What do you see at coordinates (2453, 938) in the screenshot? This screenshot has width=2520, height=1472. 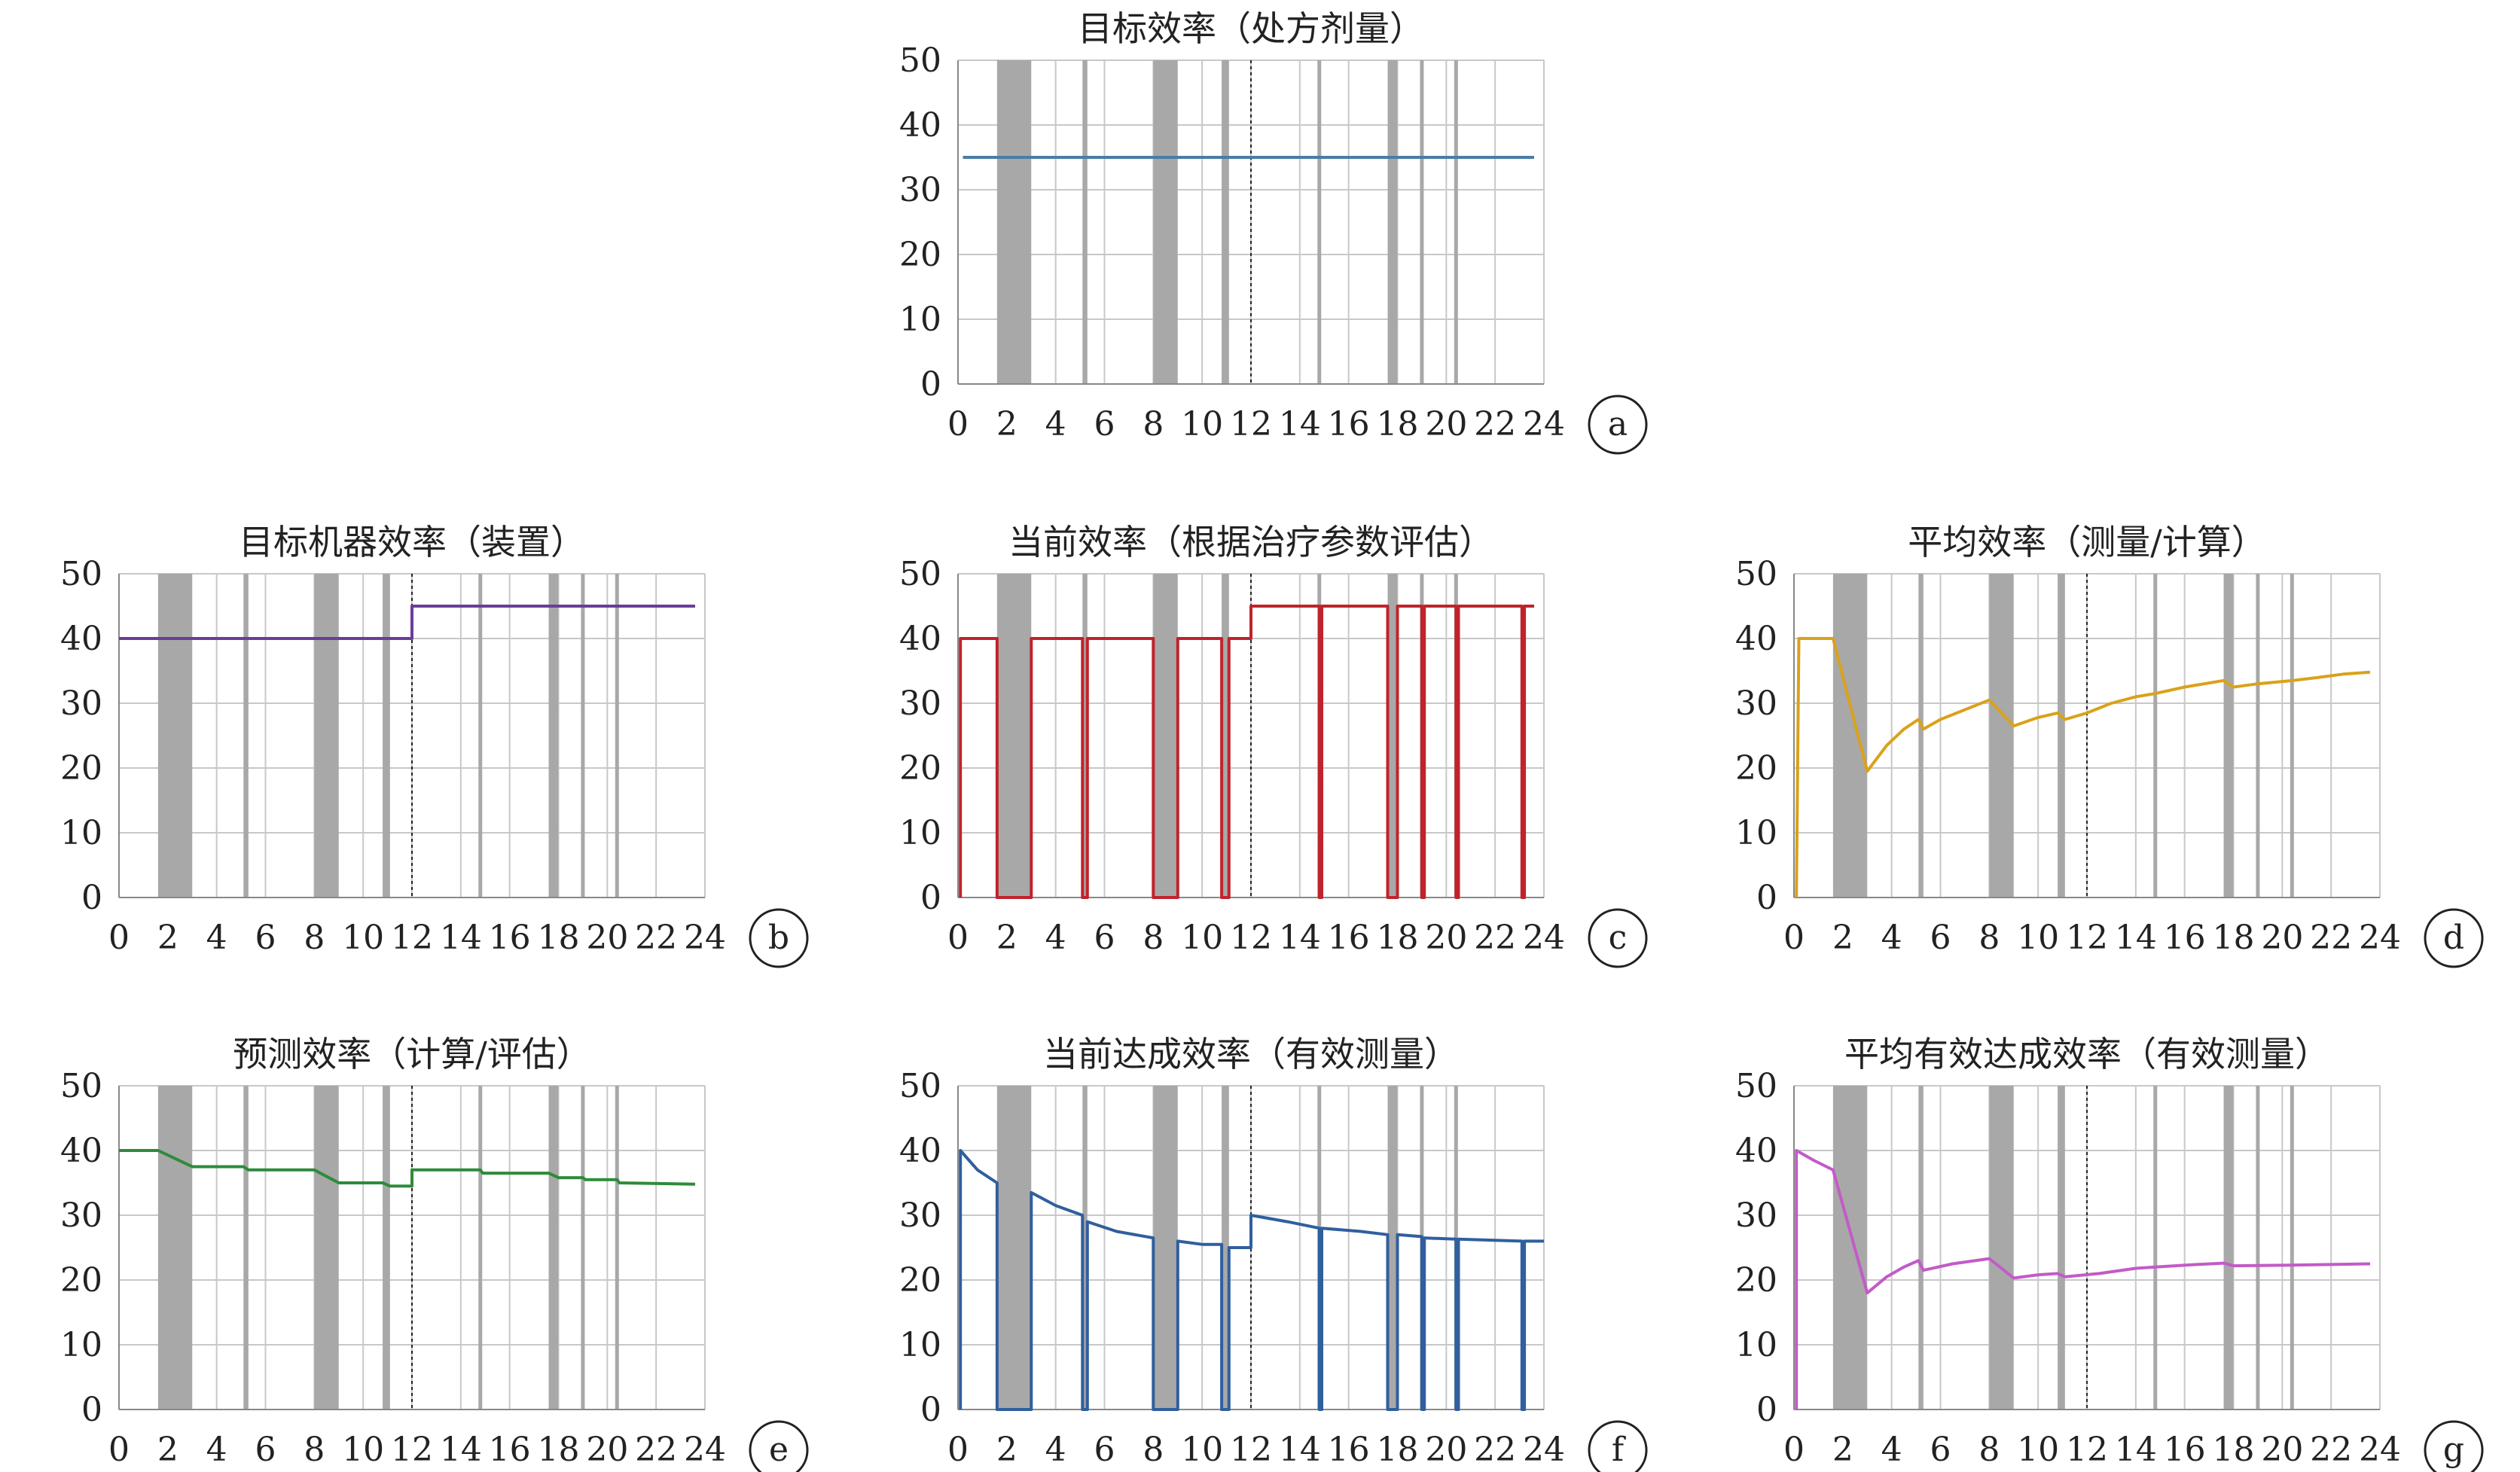 I see `panel-label: d` at bounding box center [2453, 938].